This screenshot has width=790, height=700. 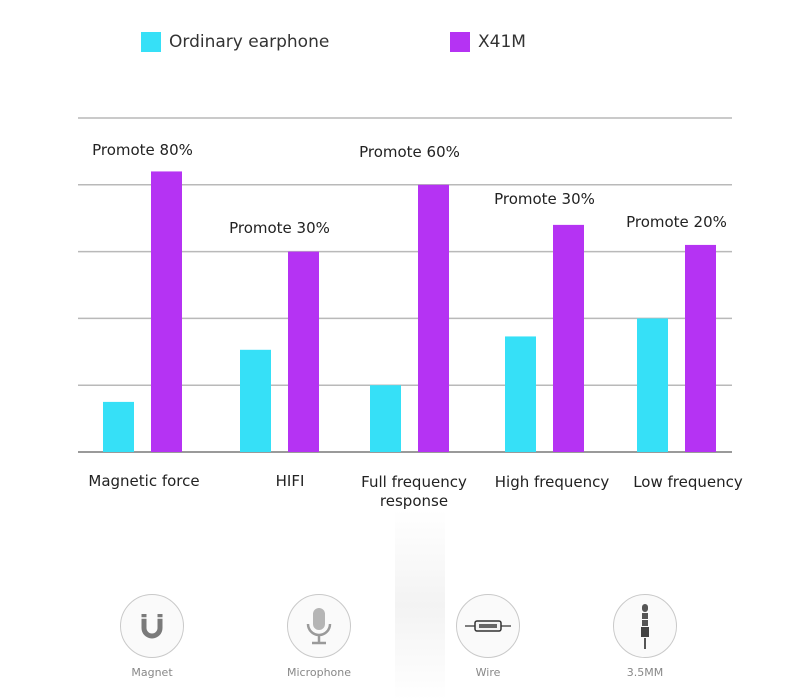 I want to click on category-label-full-frequency-response: Full frequency response, so click(x=414, y=491).